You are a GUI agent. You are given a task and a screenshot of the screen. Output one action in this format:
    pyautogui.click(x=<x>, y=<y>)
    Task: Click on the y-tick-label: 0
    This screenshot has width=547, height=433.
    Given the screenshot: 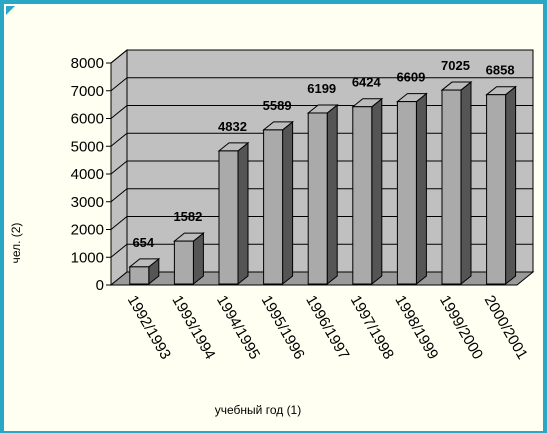 What is the action you would take?
    pyautogui.click(x=100, y=285)
    